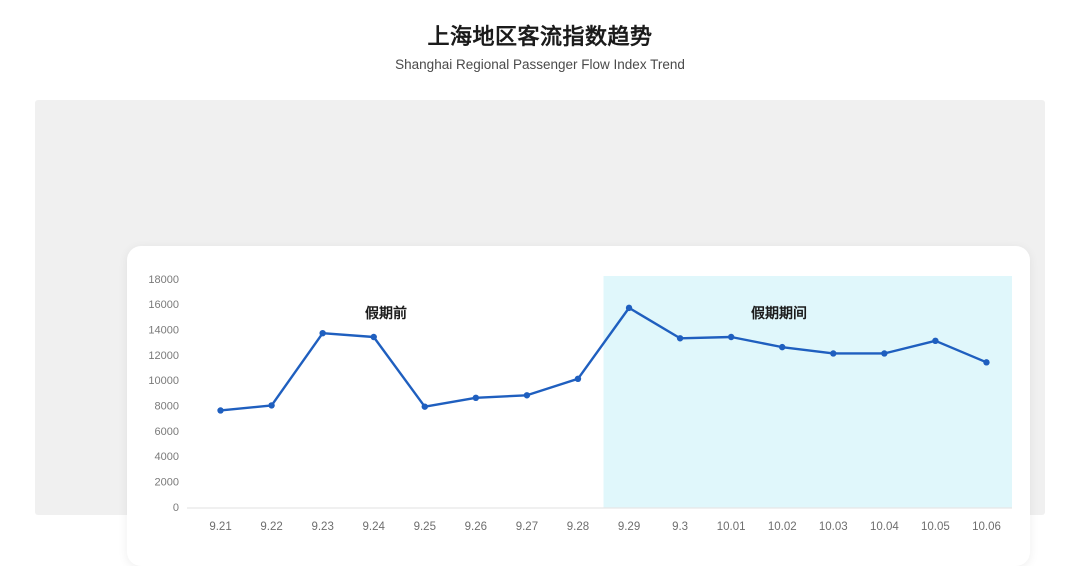 Image resolution: width=1080 pixels, height=566 pixels. Describe the element at coordinates (271, 527) in the screenshot. I see `x-axis-tick-label: 9.22` at that location.